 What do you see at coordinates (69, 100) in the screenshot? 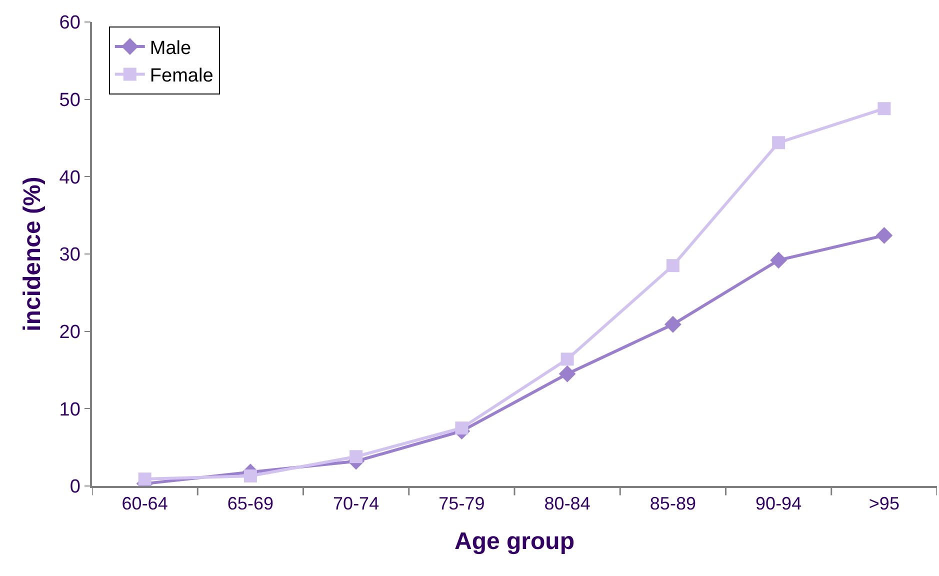
I see `y-tick-label: 50` at bounding box center [69, 100].